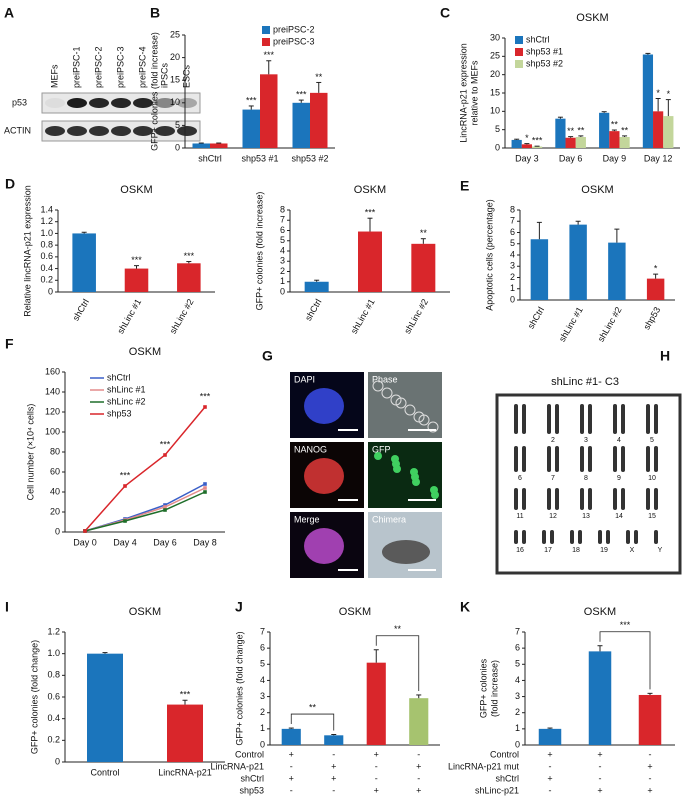 This screenshot has height=805, width=685. Describe the element at coordinates (517, 664) in the screenshot. I see `y-tick-label: 5` at that location.